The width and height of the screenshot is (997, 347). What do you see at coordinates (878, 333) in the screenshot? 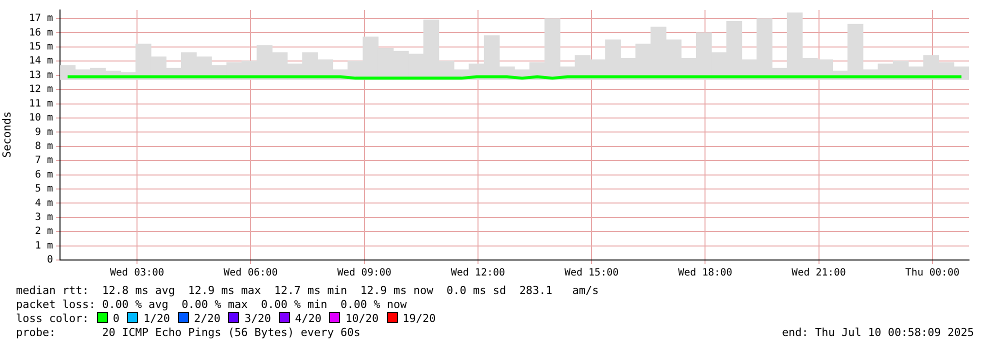
I see `text: end: Thu Jul 10 00:58:09 2025` at bounding box center [878, 333].